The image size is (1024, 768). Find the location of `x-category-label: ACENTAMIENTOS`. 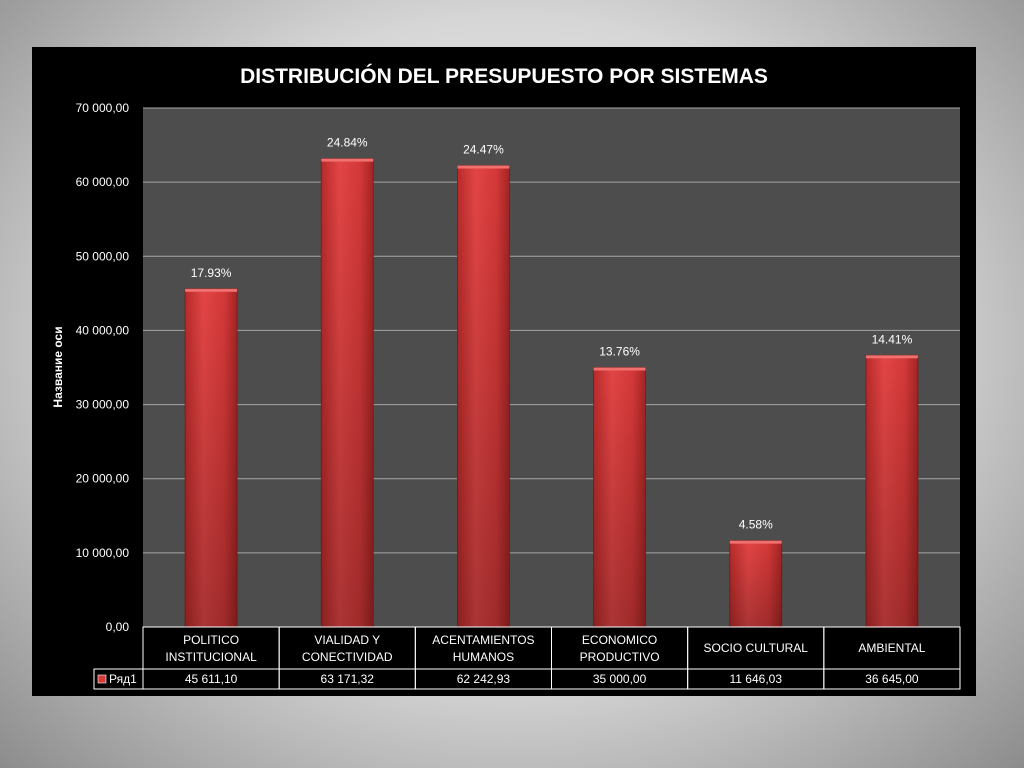

x-category-label: ACENTAMIENTOS is located at coordinates (483, 640).